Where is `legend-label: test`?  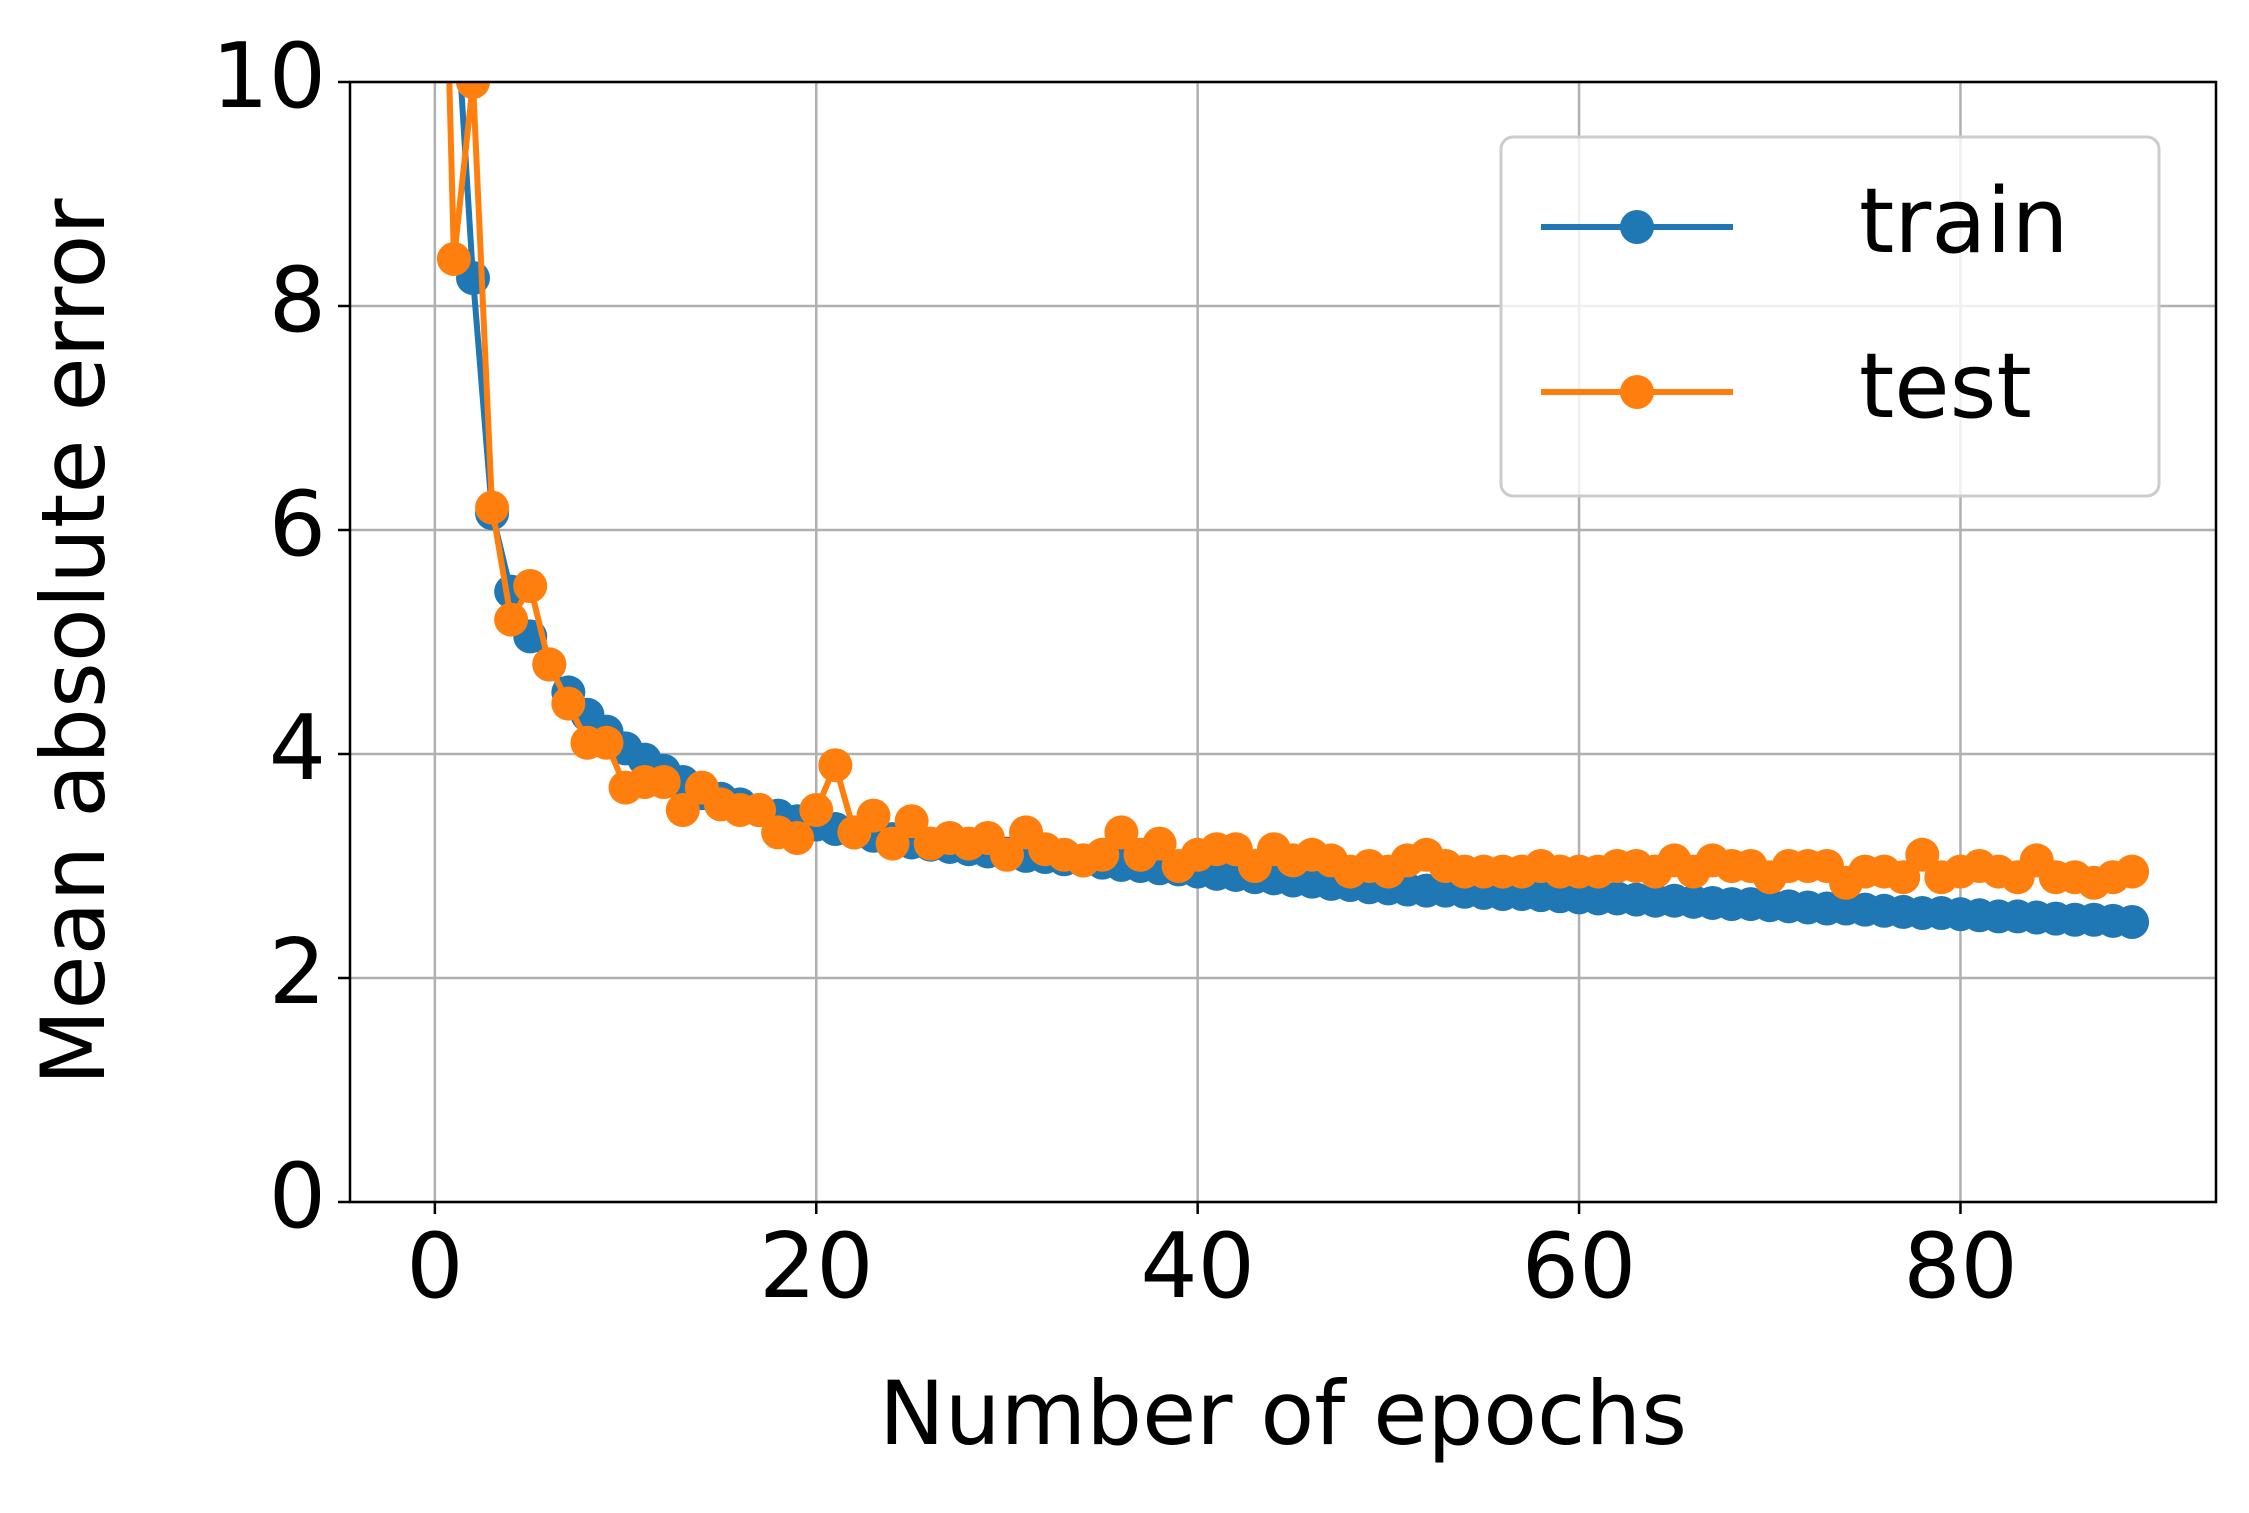 legend-label: test is located at coordinates (1945, 386).